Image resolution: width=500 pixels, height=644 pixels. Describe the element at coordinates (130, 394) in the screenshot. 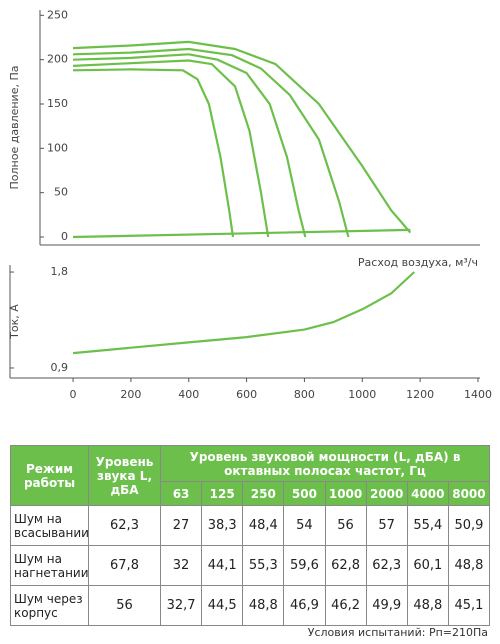

I see `x-tick-label: 200` at that location.